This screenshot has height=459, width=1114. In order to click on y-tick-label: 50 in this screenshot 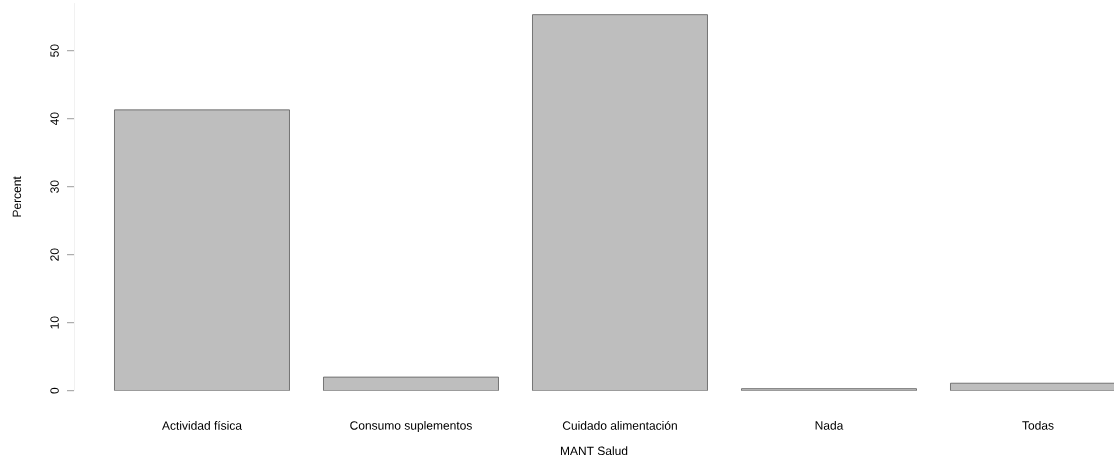, I will do `click(54, 50)`.